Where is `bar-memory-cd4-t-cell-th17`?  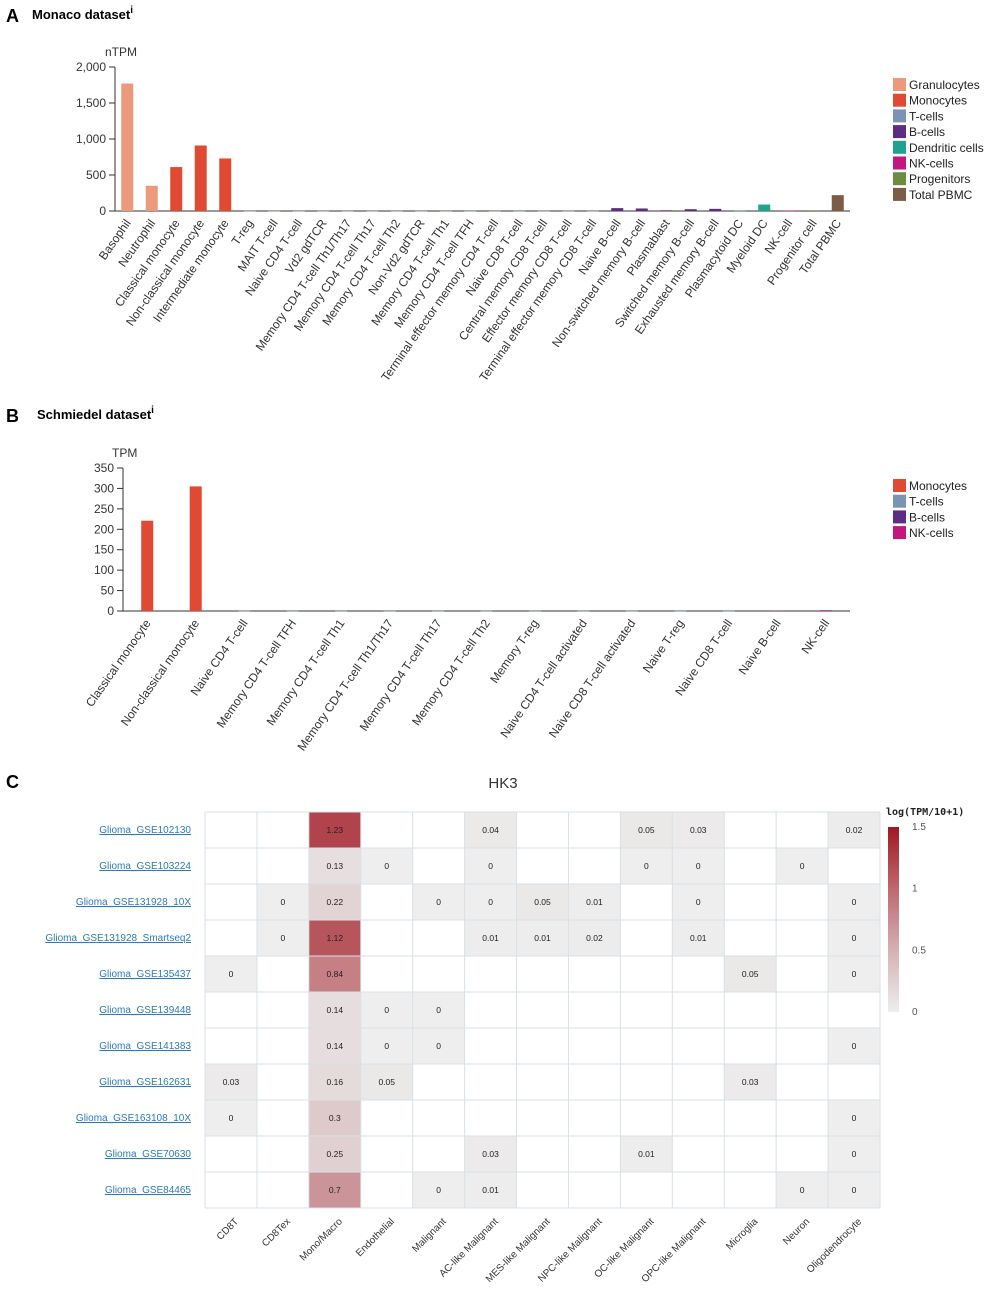 bar-memory-cd4-t-cell-th17 is located at coordinates (372, 211).